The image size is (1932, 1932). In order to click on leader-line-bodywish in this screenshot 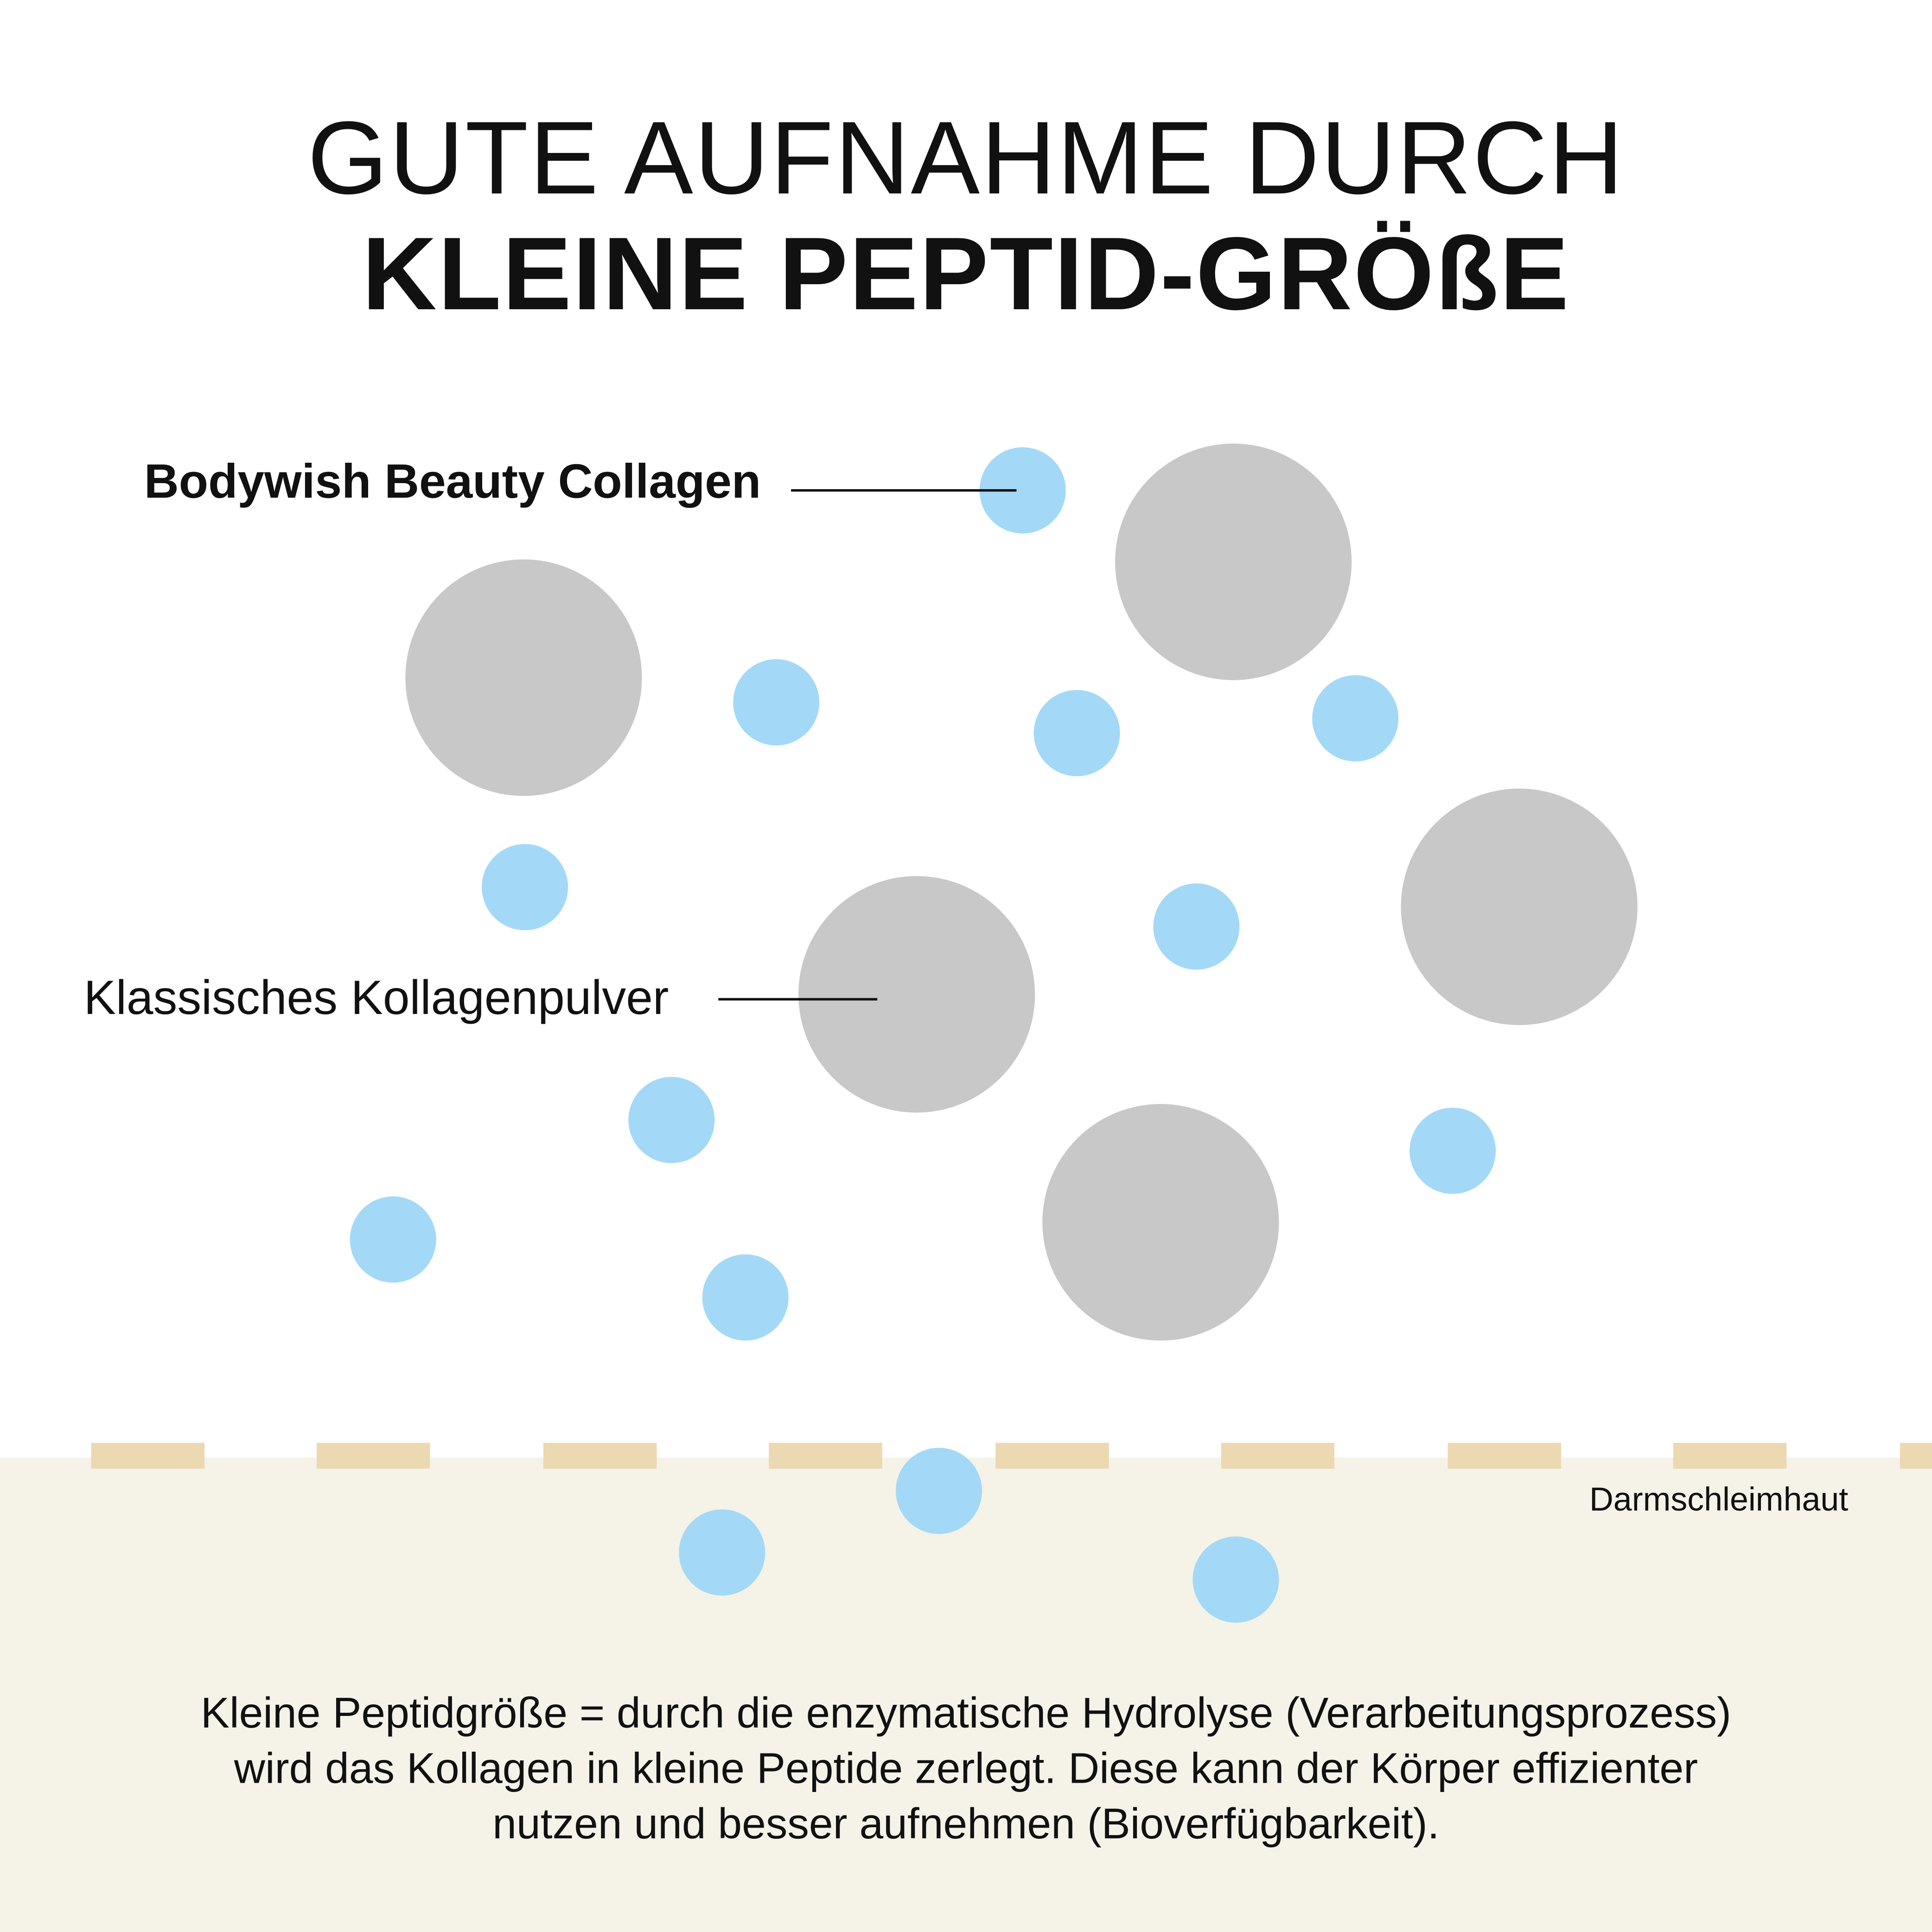, I will do `click(904, 490)`.